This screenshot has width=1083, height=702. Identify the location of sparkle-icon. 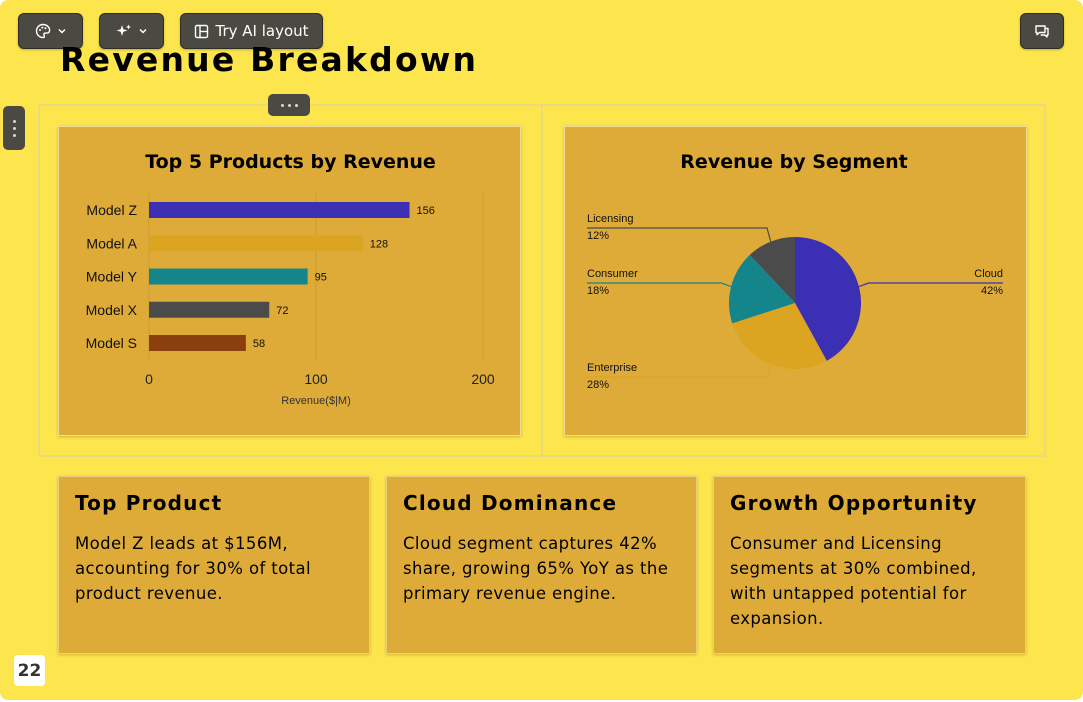
(124, 31).